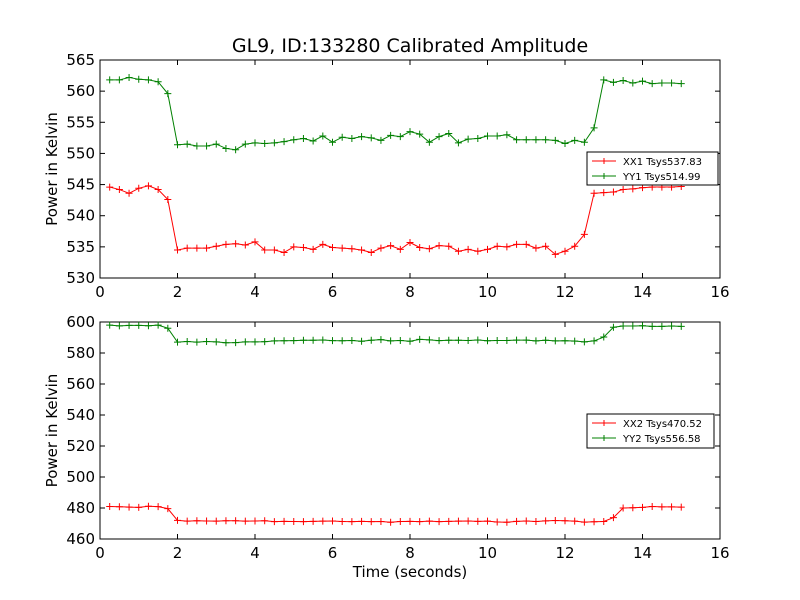 The height and width of the screenshot is (600, 800). What do you see at coordinates (178, 292) in the screenshot?
I see `x-tick-label: 2` at bounding box center [178, 292].